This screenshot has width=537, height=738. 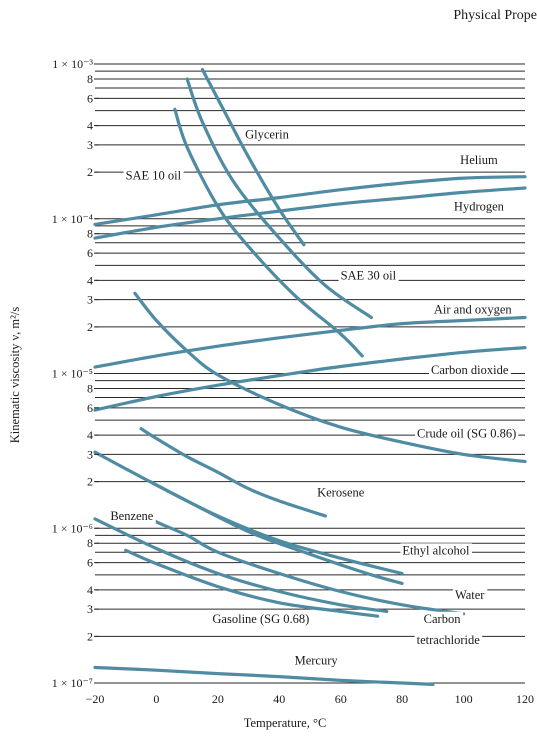 I want to click on curve-sae-30-oil, so click(x=268, y=232).